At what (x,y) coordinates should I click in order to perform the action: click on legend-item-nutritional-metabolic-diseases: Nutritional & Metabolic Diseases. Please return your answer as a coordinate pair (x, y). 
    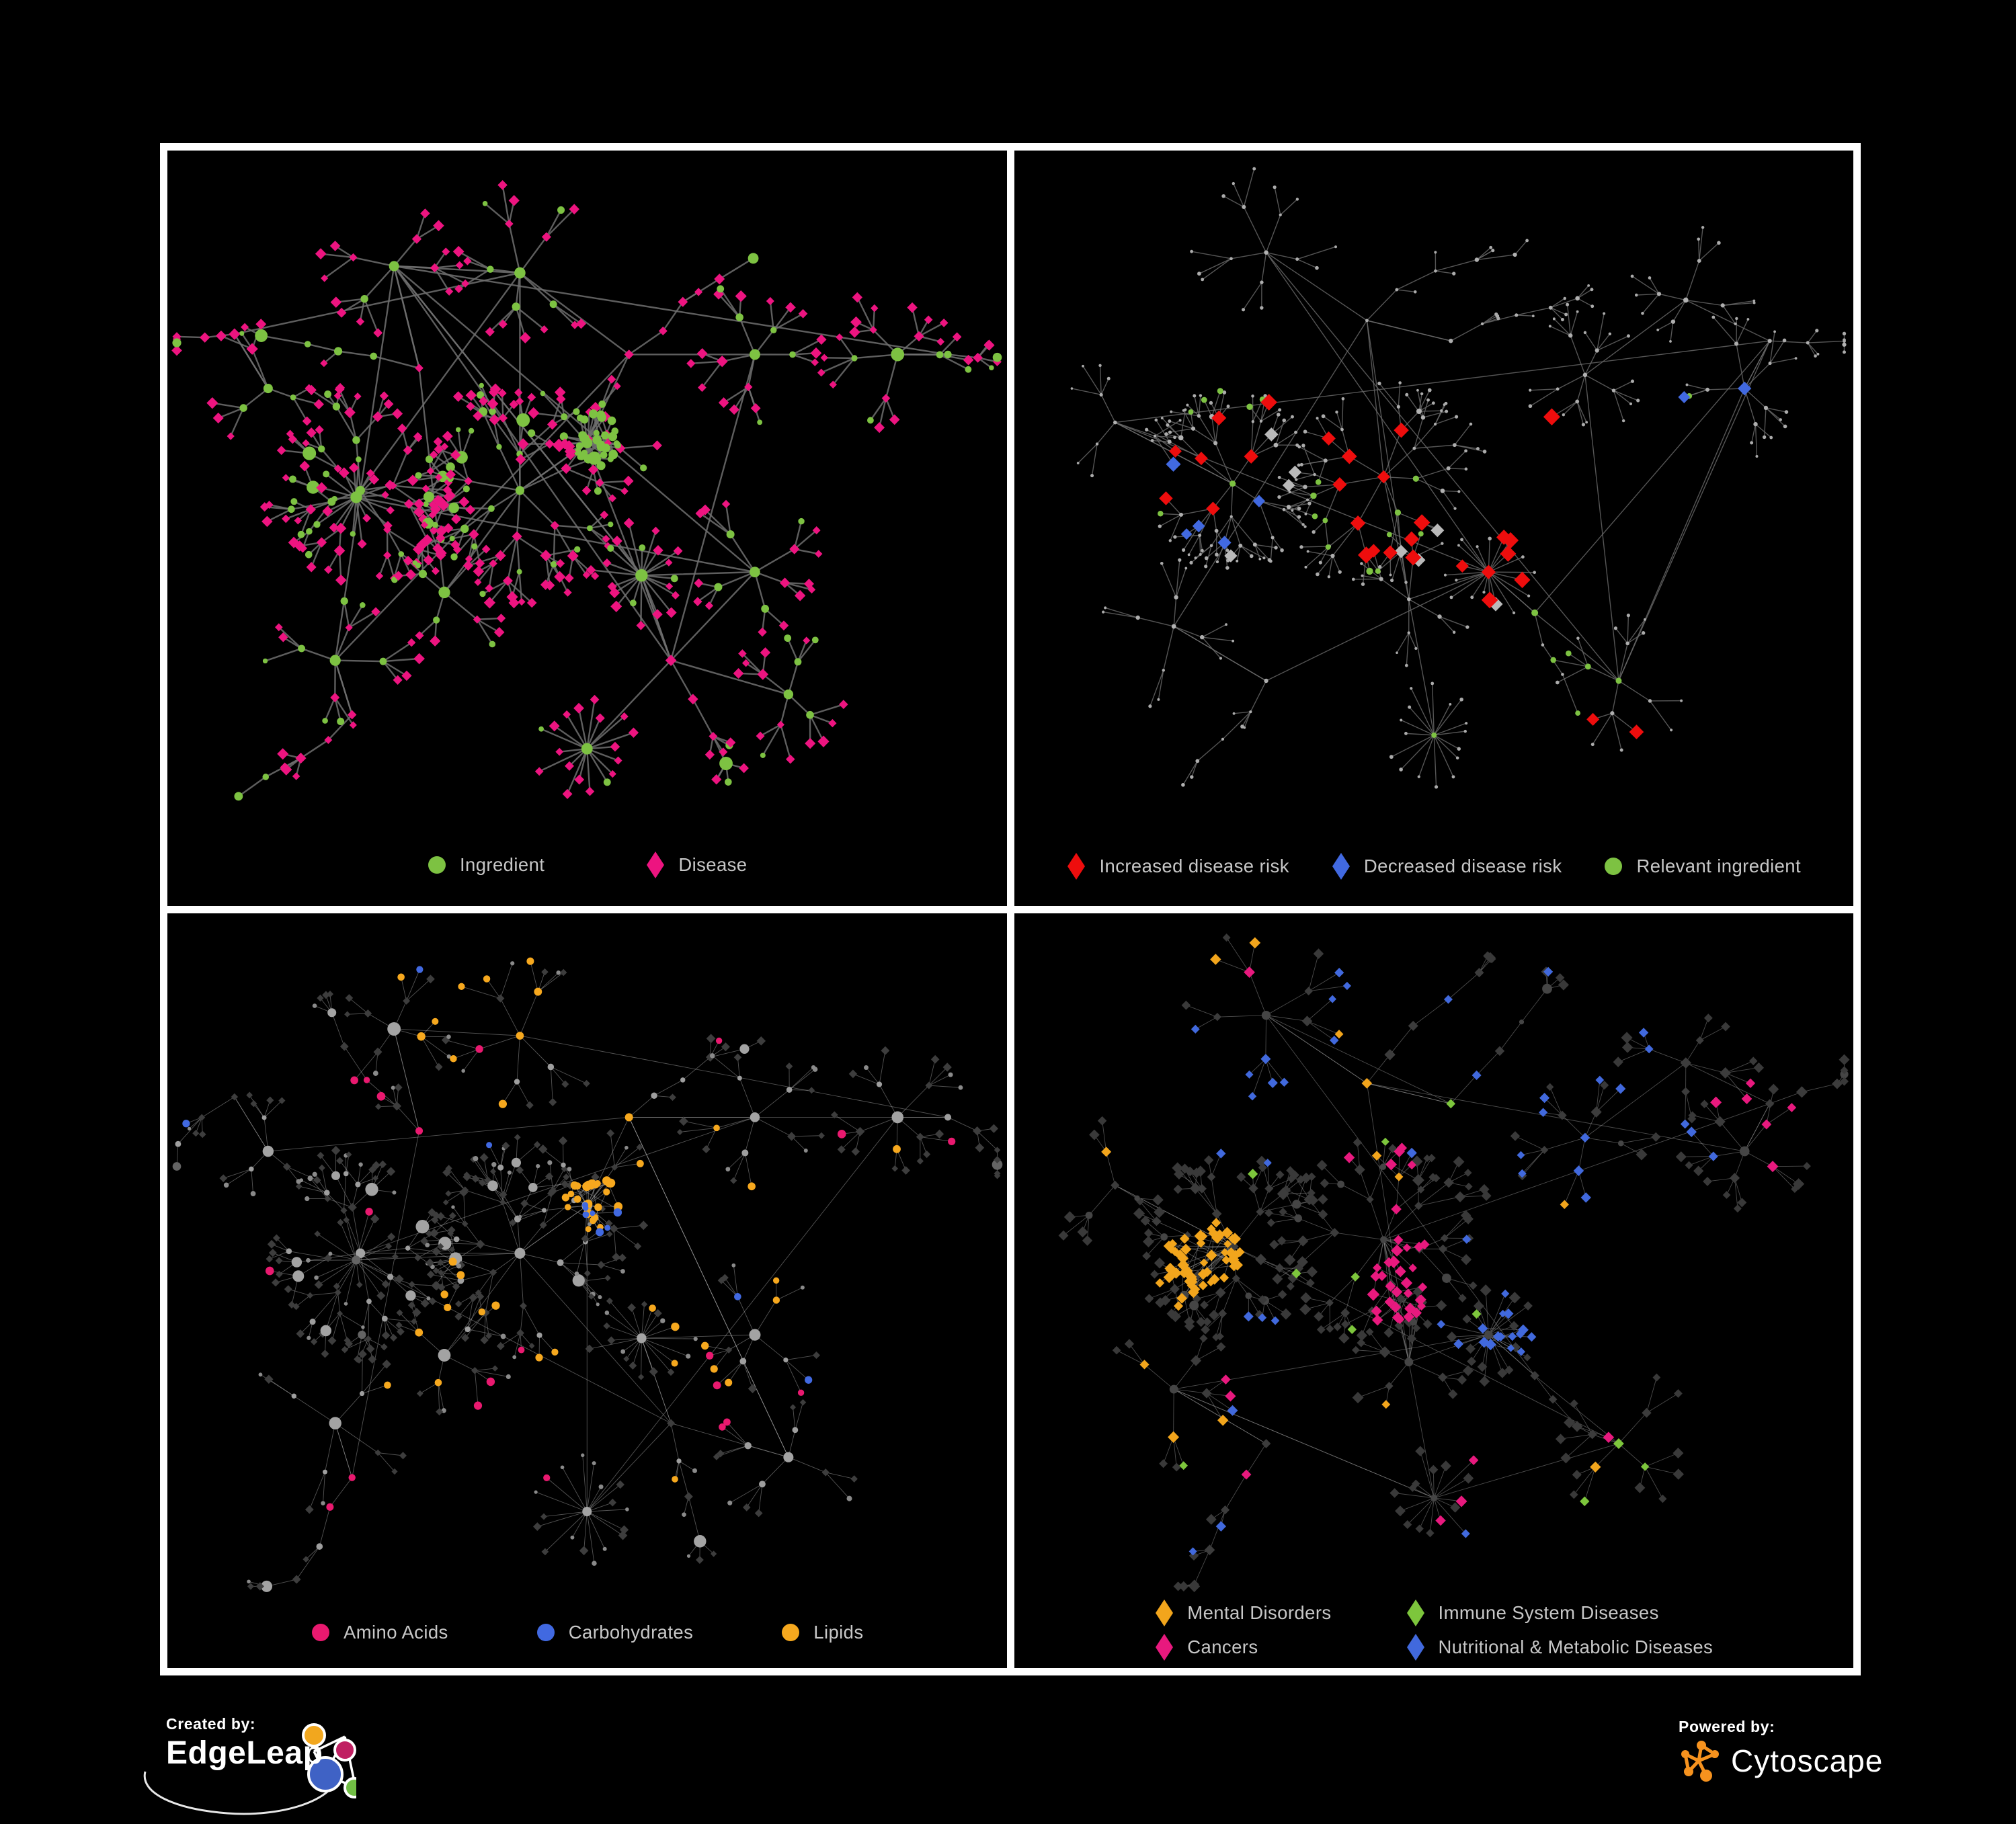
    Looking at the image, I should click on (1559, 1647).